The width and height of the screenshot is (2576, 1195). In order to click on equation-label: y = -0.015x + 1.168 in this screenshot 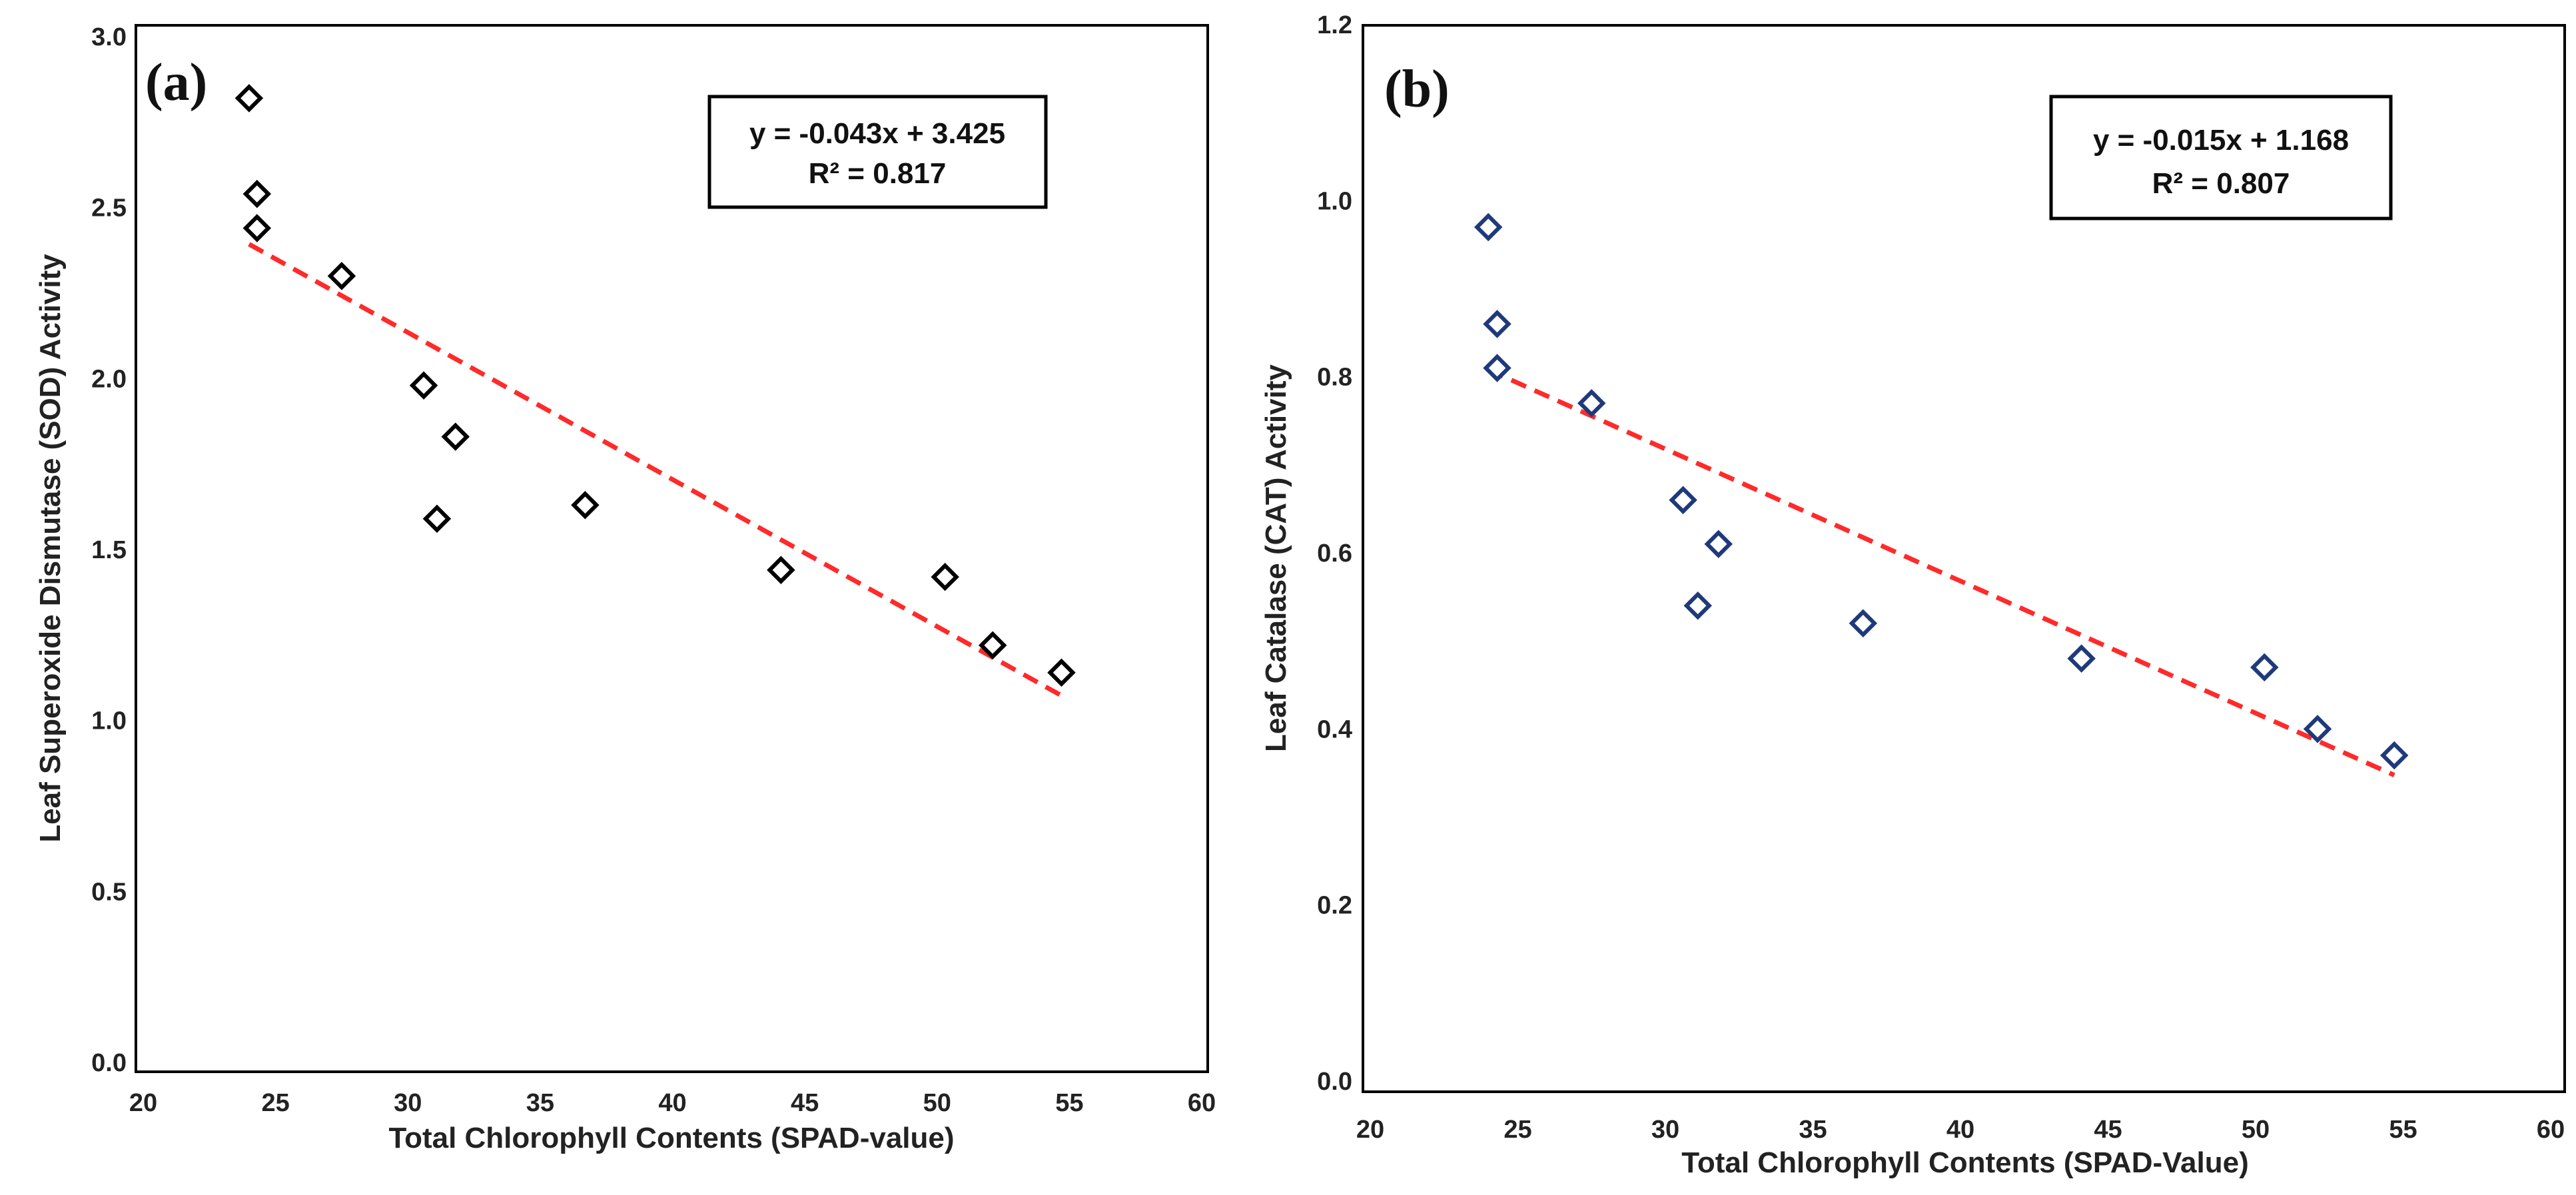, I will do `click(2221, 141)`.